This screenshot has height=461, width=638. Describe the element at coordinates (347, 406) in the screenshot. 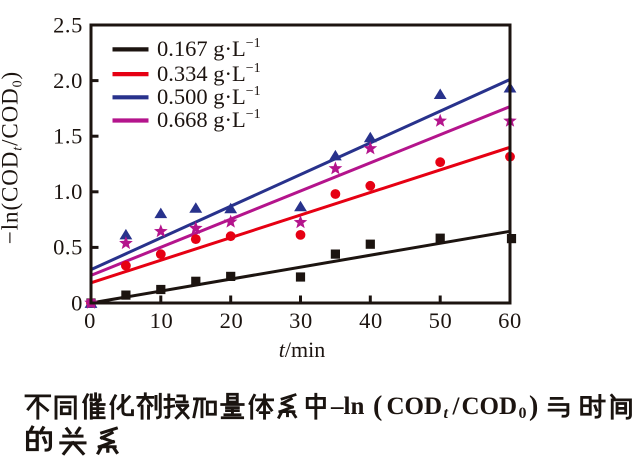

I see `svg-text: –ln` at that location.